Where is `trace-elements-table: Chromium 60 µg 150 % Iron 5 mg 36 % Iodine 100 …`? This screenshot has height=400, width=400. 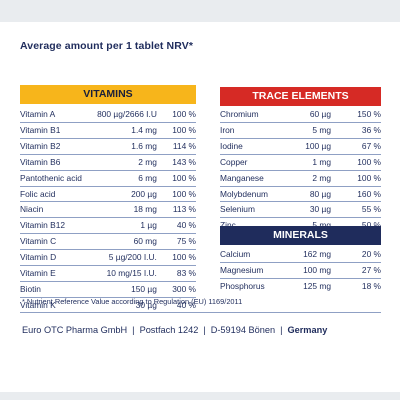
trace-elements-table: Chromium 60 µg 150 % Iron 5 mg 36 % Iodine 100 … is located at coordinates (300, 170).